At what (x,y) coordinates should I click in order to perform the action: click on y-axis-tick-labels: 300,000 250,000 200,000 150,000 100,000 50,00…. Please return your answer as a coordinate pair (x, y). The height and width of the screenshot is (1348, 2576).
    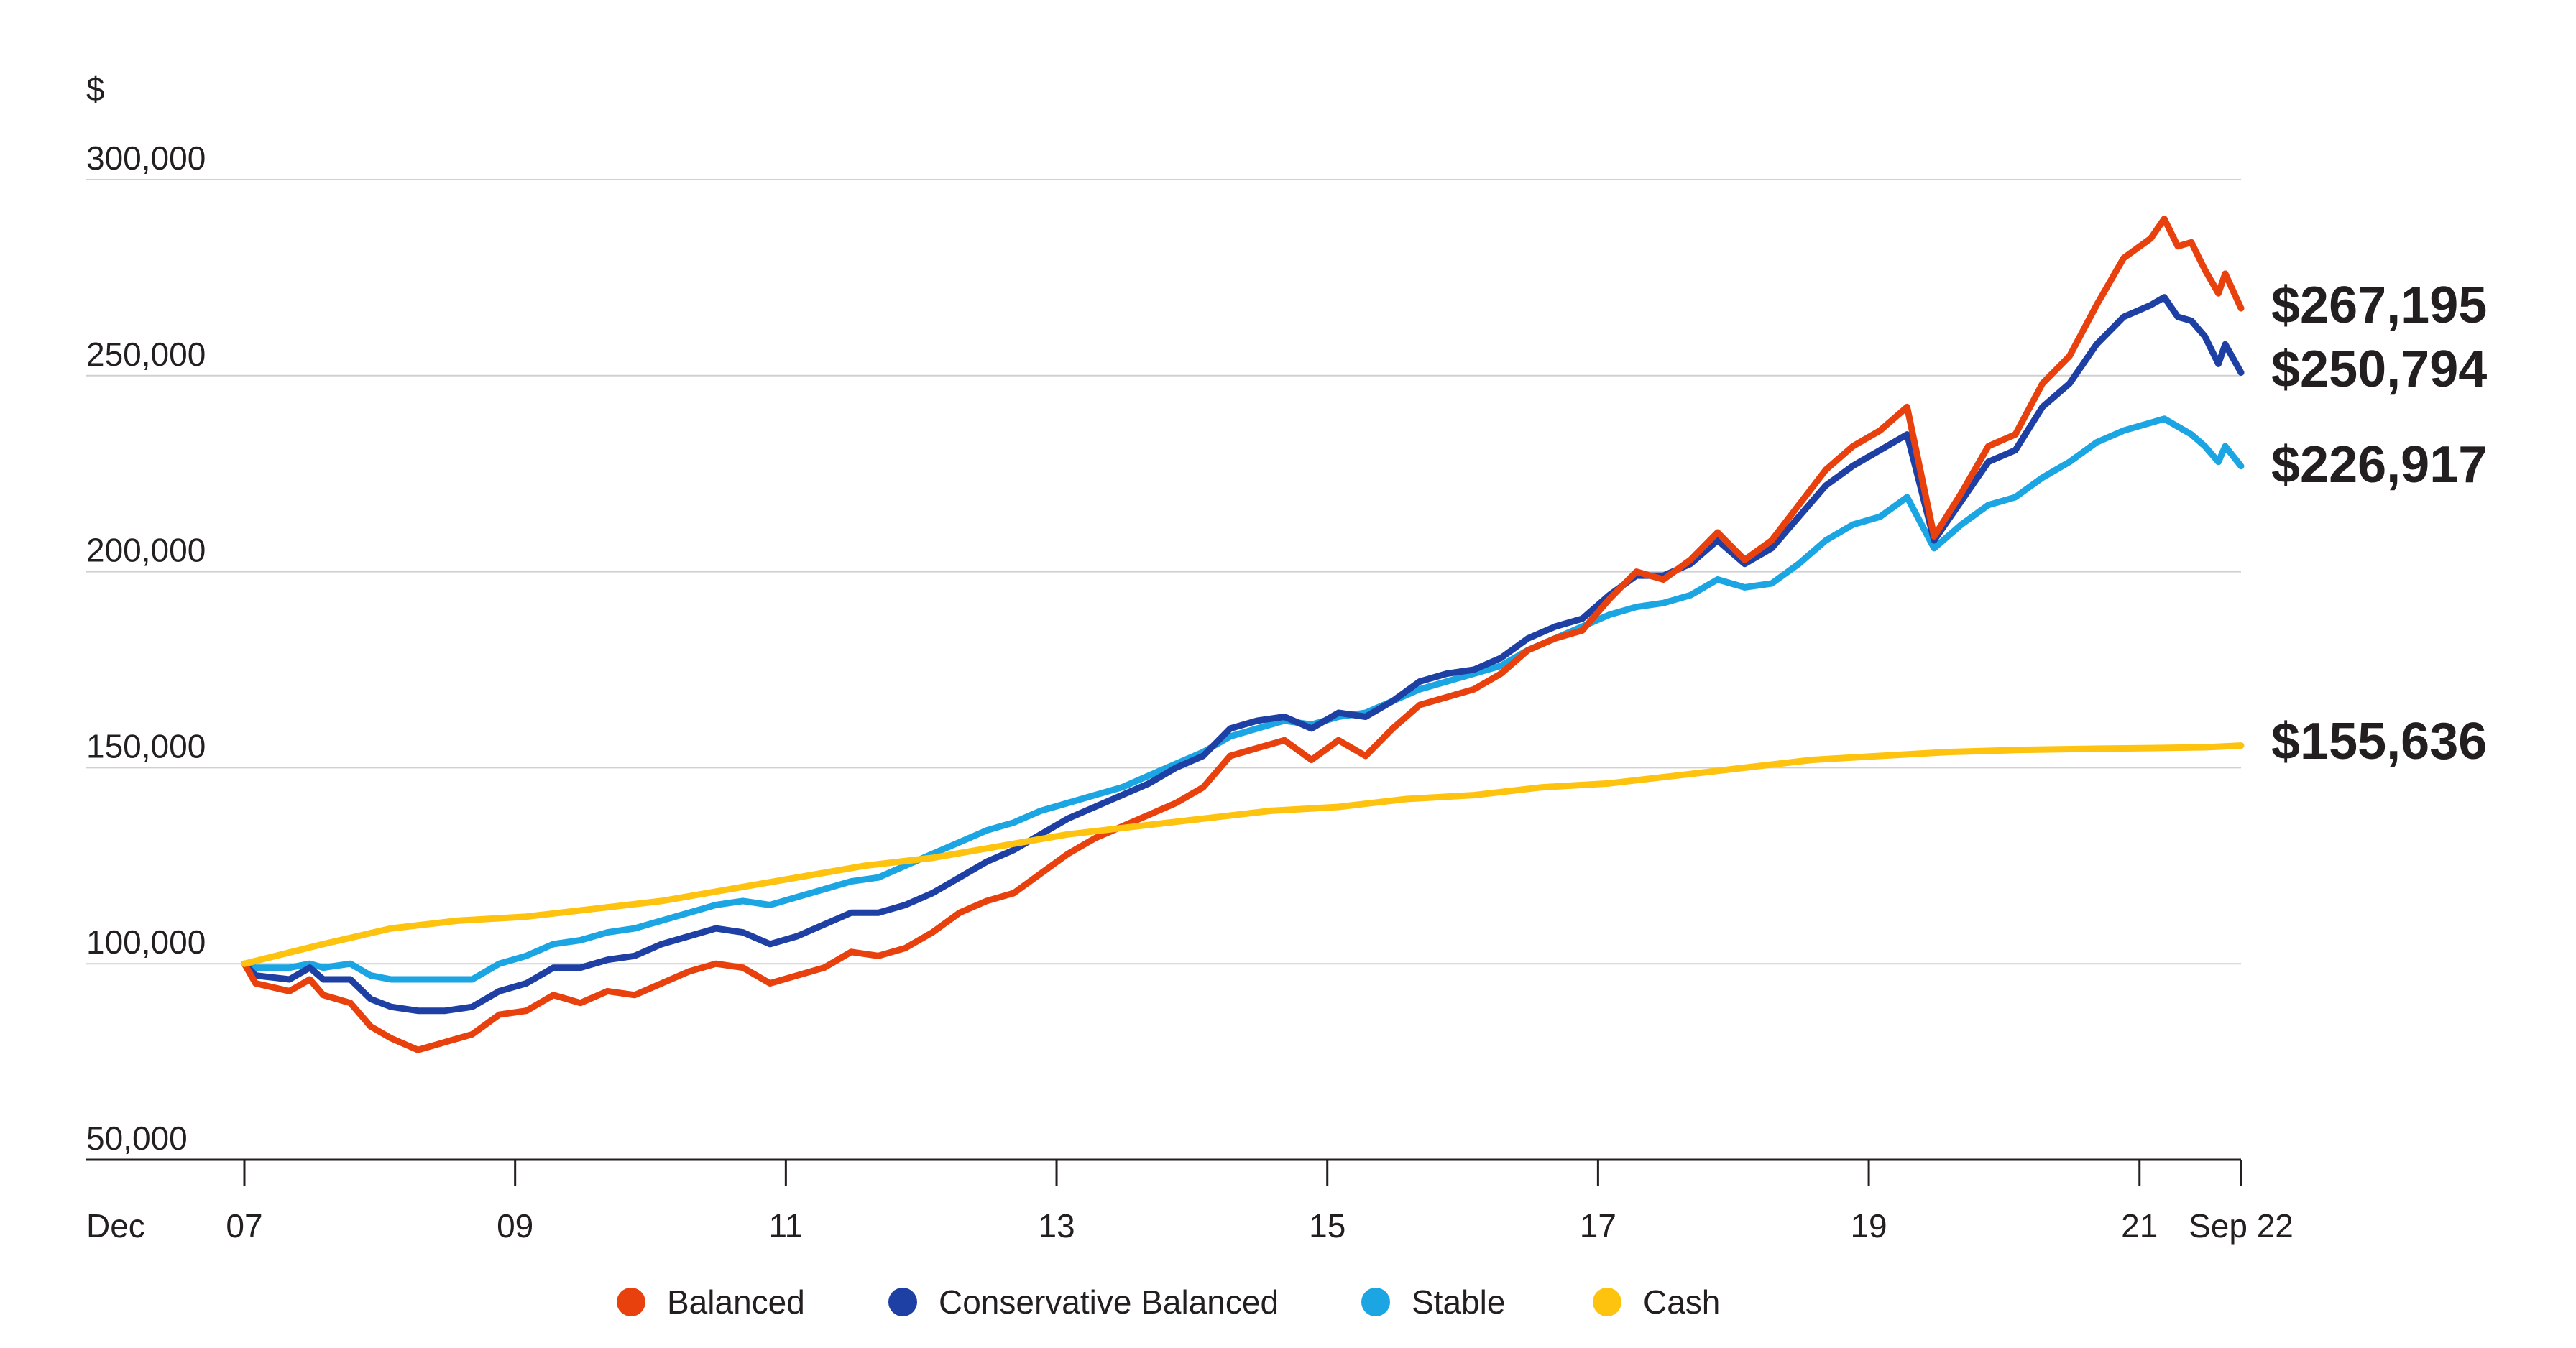
    Looking at the image, I should click on (146, 648).